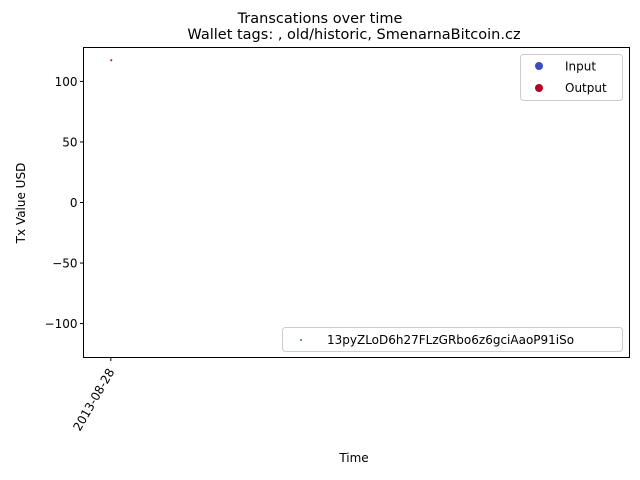 The image size is (640, 480). What do you see at coordinates (93, 399) in the screenshot?
I see `x-tick-label: 2013-08-28` at bounding box center [93, 399].